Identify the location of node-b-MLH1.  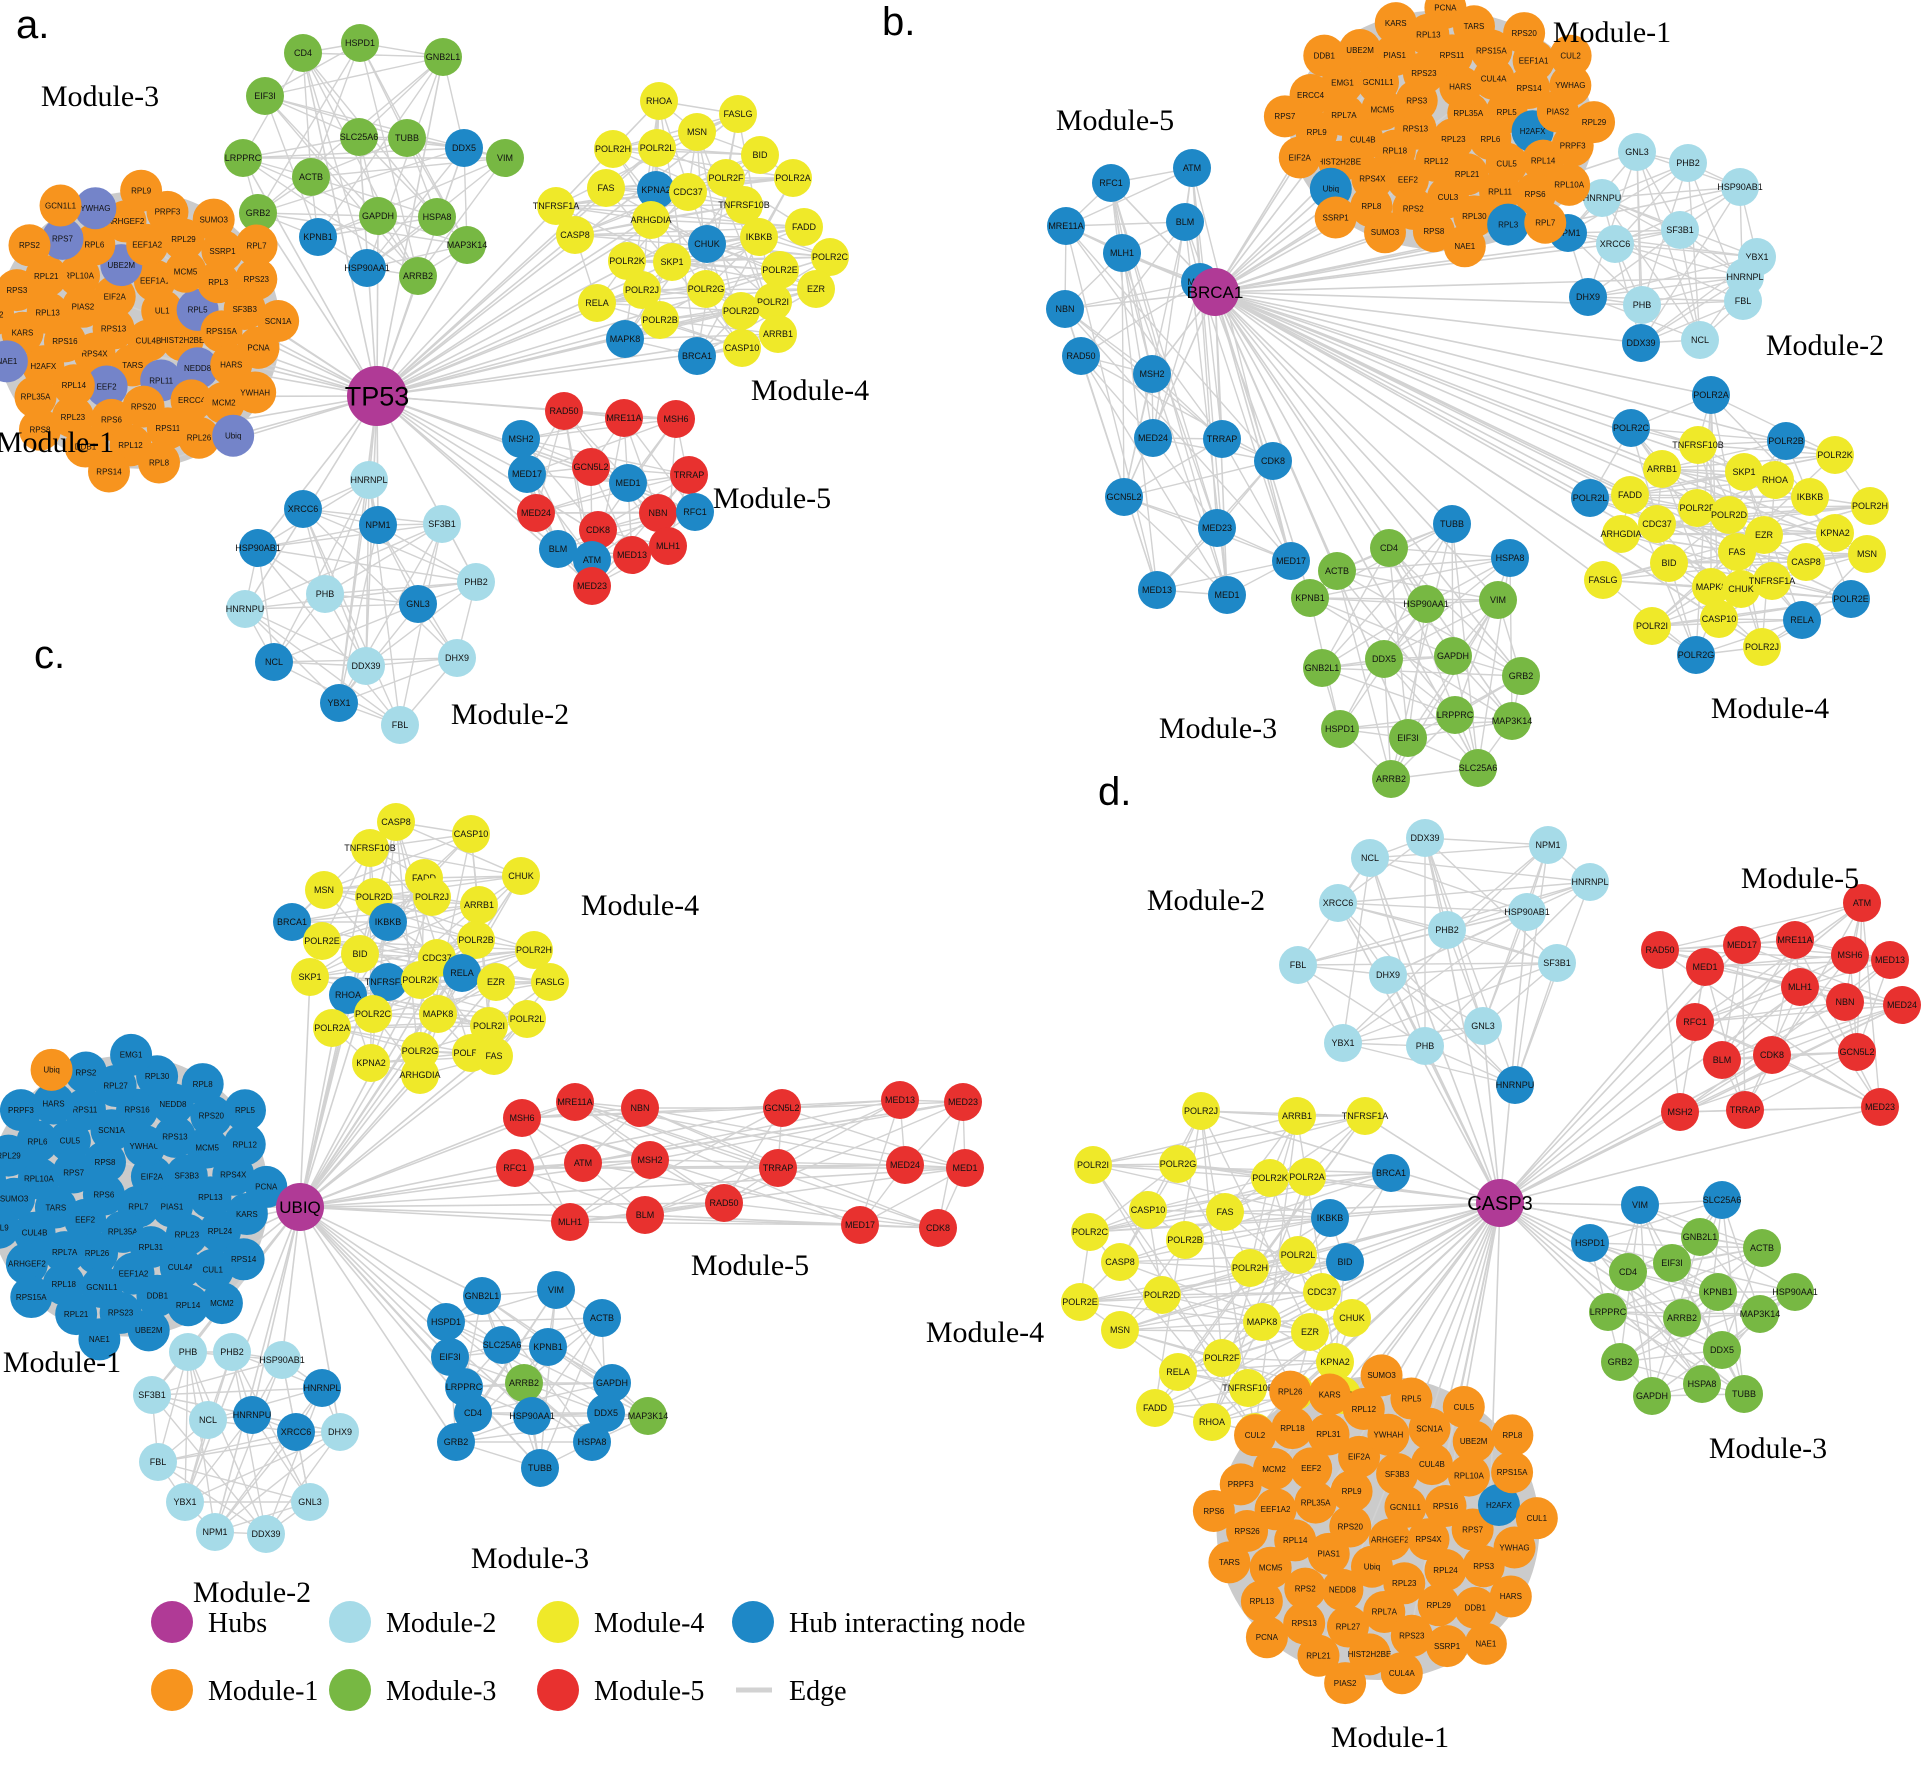
(1122, 253).